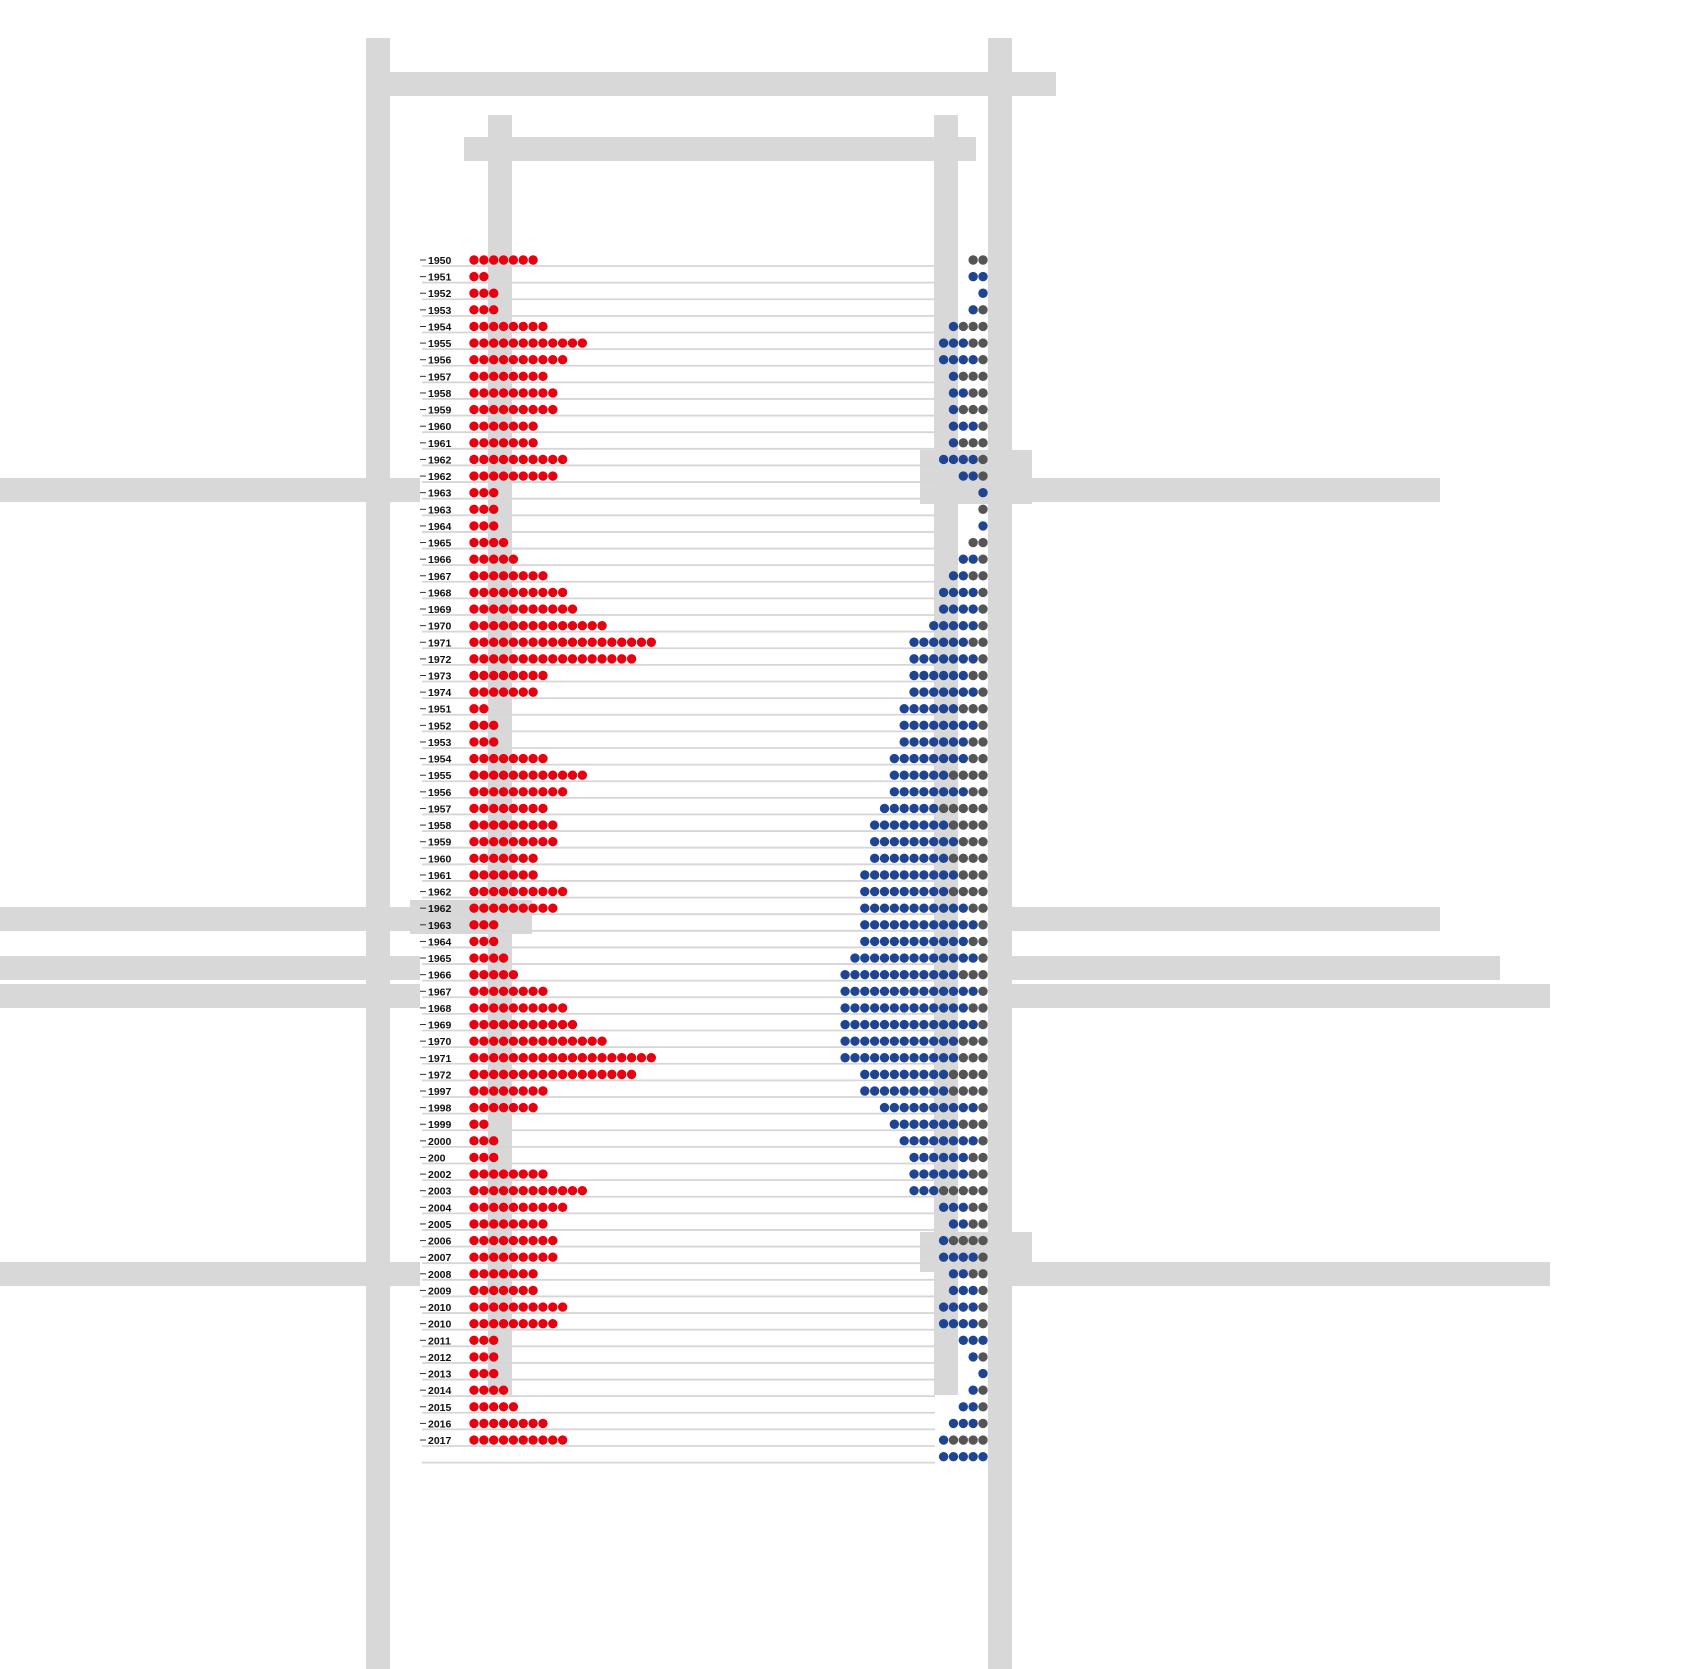 This screenshot has height=1669, width=1700. Describe the element at coordinates (440, 377) in the screenshot. I see `row-label: 1957` at that location.